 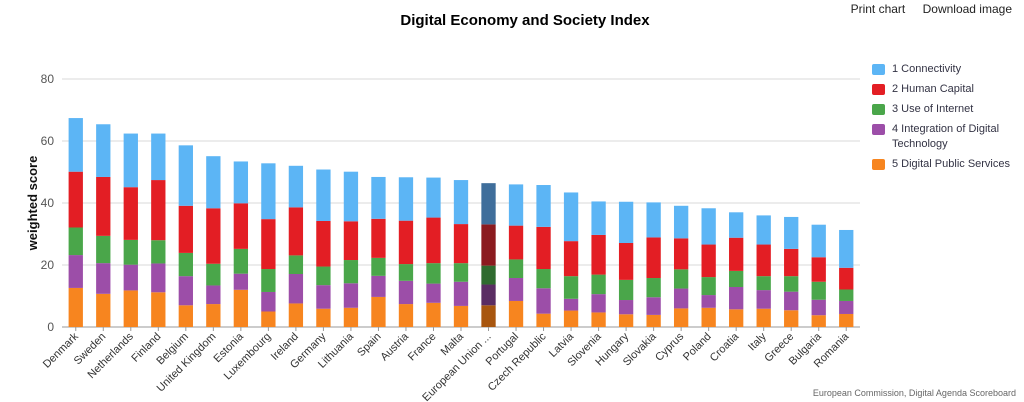 I want to click on legend-item: 3 Use of Internet, so click(x=948, y=109).